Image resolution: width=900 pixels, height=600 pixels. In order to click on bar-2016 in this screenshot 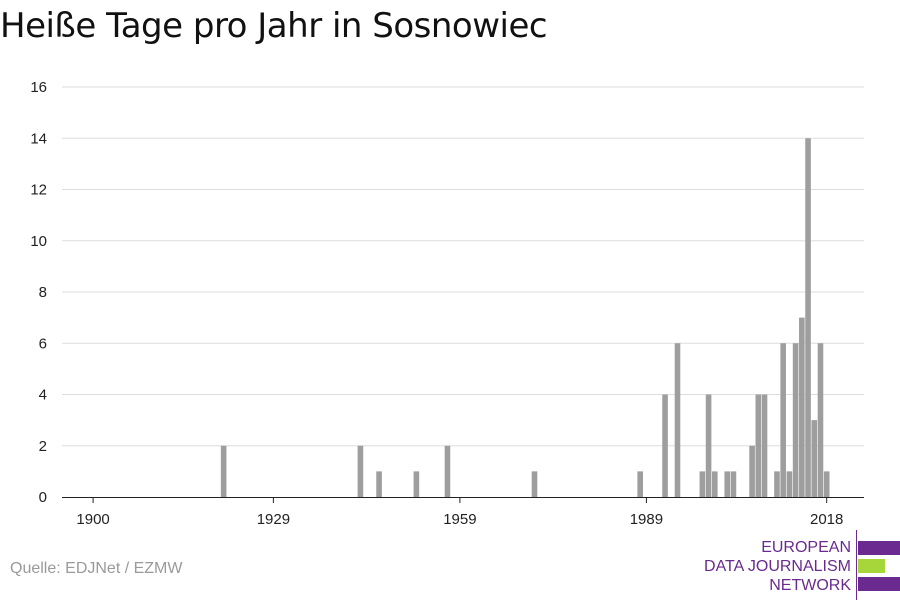, I will do `click(814, 458)`.